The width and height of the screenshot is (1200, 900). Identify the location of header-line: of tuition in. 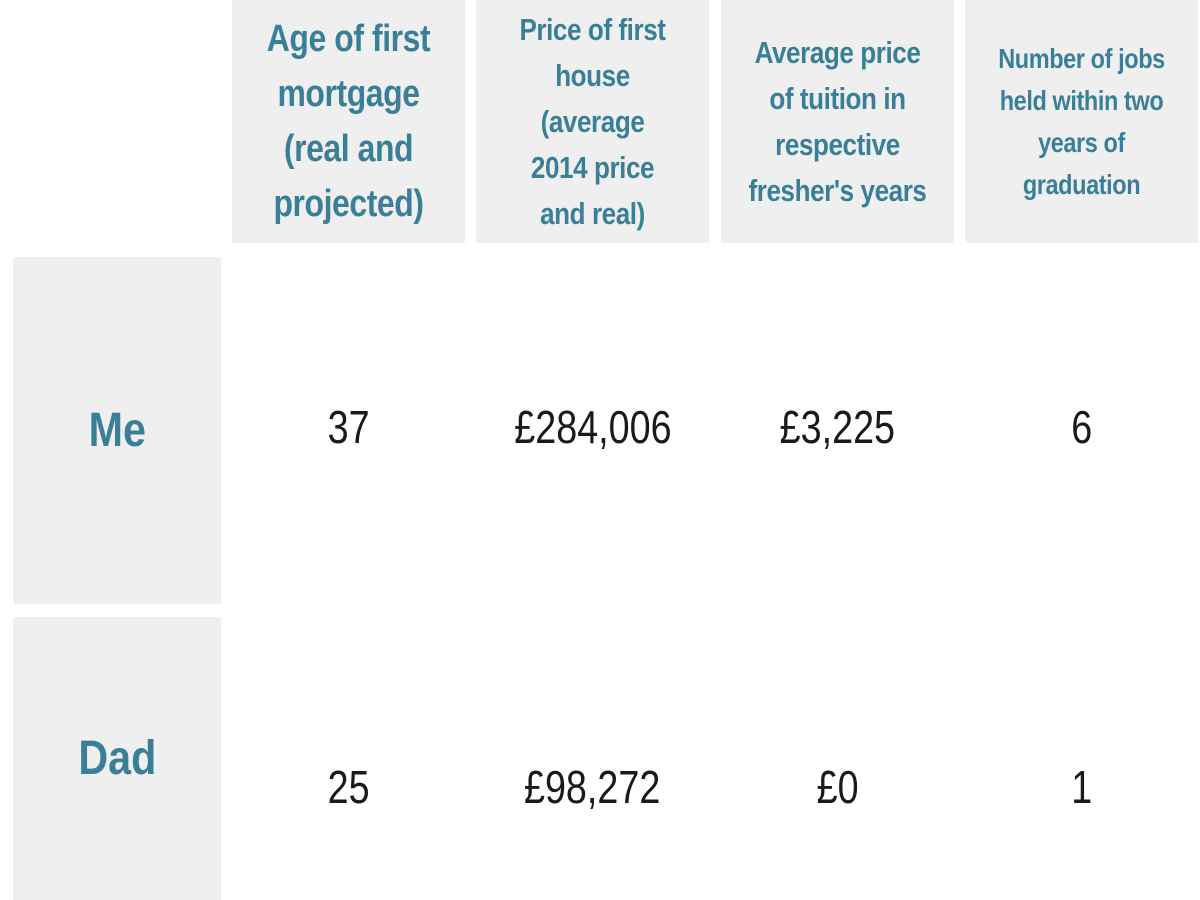
(837, 98).